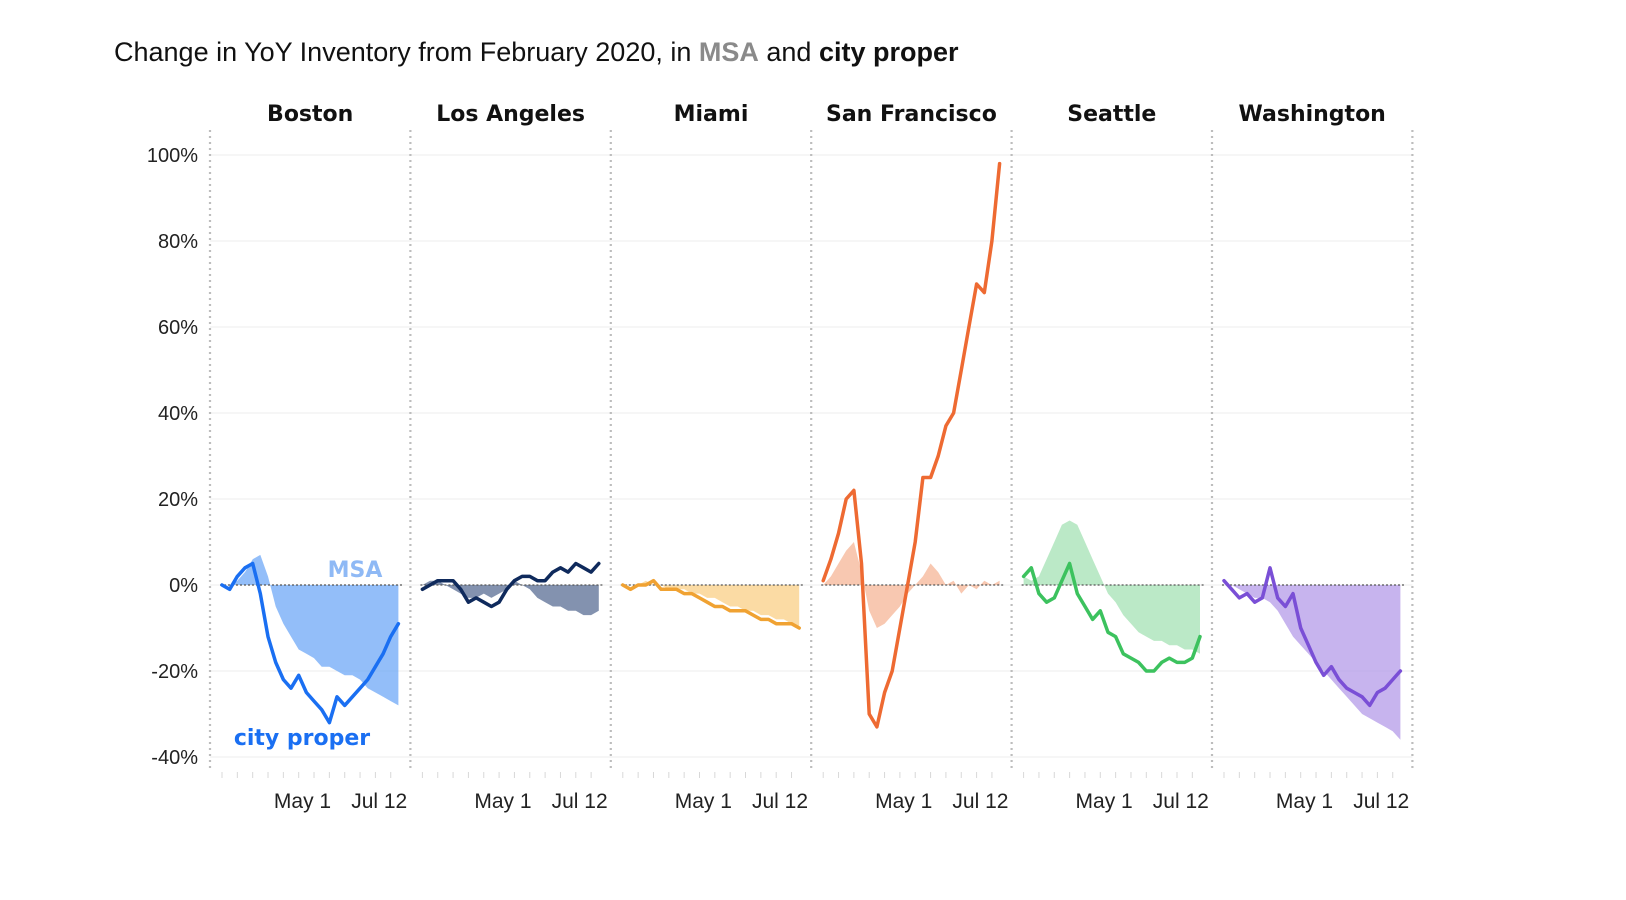 The width and height of the screenshot is (1626, 900). What do you see at coordinates (355, 570) in the screenshot?
I see `msa-annotation: MSA` at bounding box center [355, 570].